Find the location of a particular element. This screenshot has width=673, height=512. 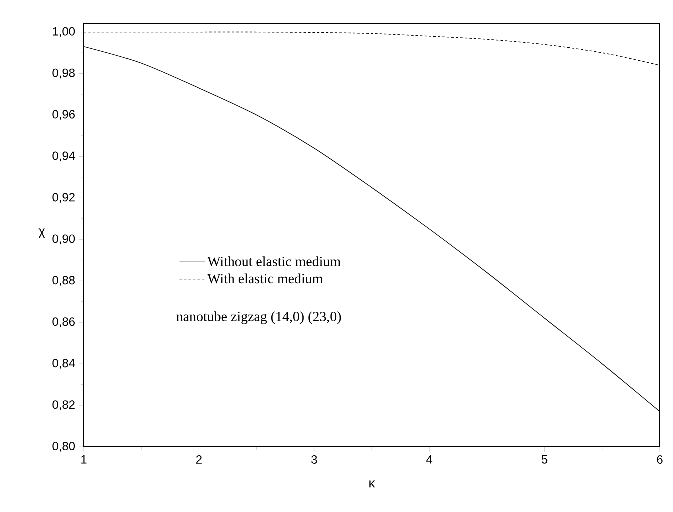

y-tick-label: 0,94 is located at coordinates (64, 157).